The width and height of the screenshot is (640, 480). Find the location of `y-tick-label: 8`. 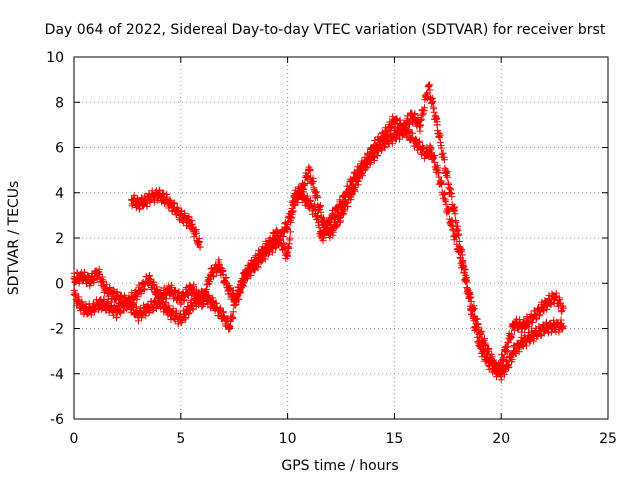

y-tick-label: 8 is located at coordinates (59, 103).